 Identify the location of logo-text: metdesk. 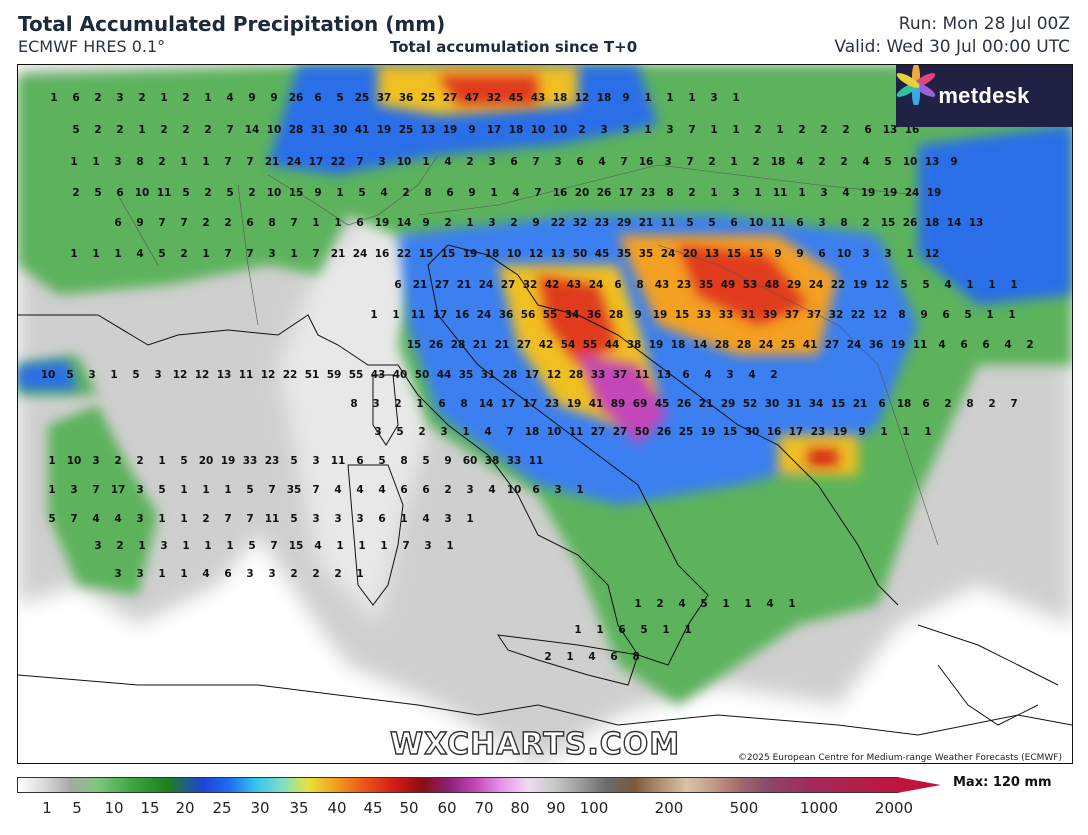
(984, 95).